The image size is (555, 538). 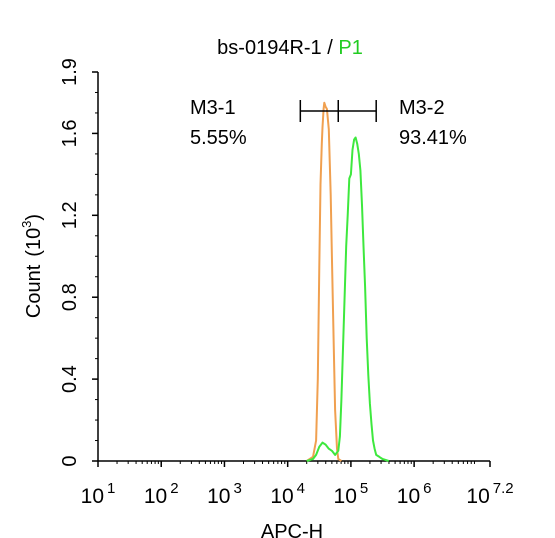 I want to click on x-tick-label: 10 7.2, so click(x=489, y=494).